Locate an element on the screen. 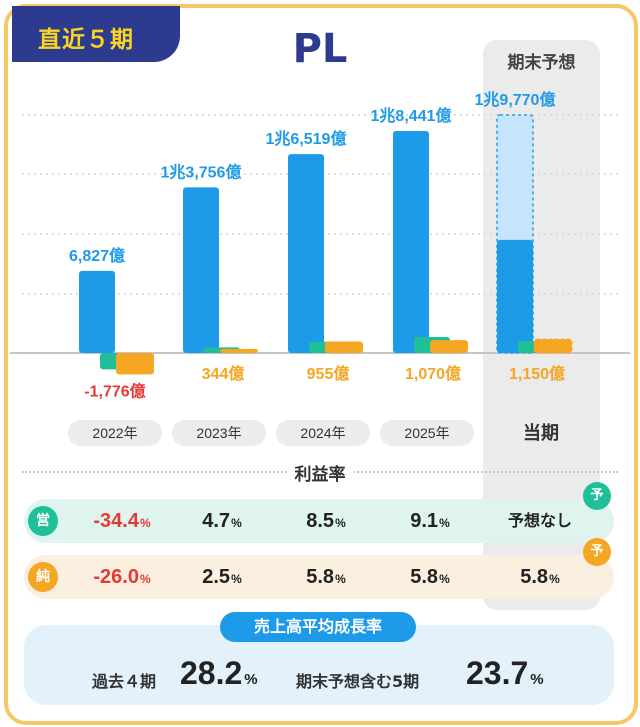 Image resolution: width=640 pixels, height=727 pixels. net-label: 955億 is located at coordinates (328, 373).